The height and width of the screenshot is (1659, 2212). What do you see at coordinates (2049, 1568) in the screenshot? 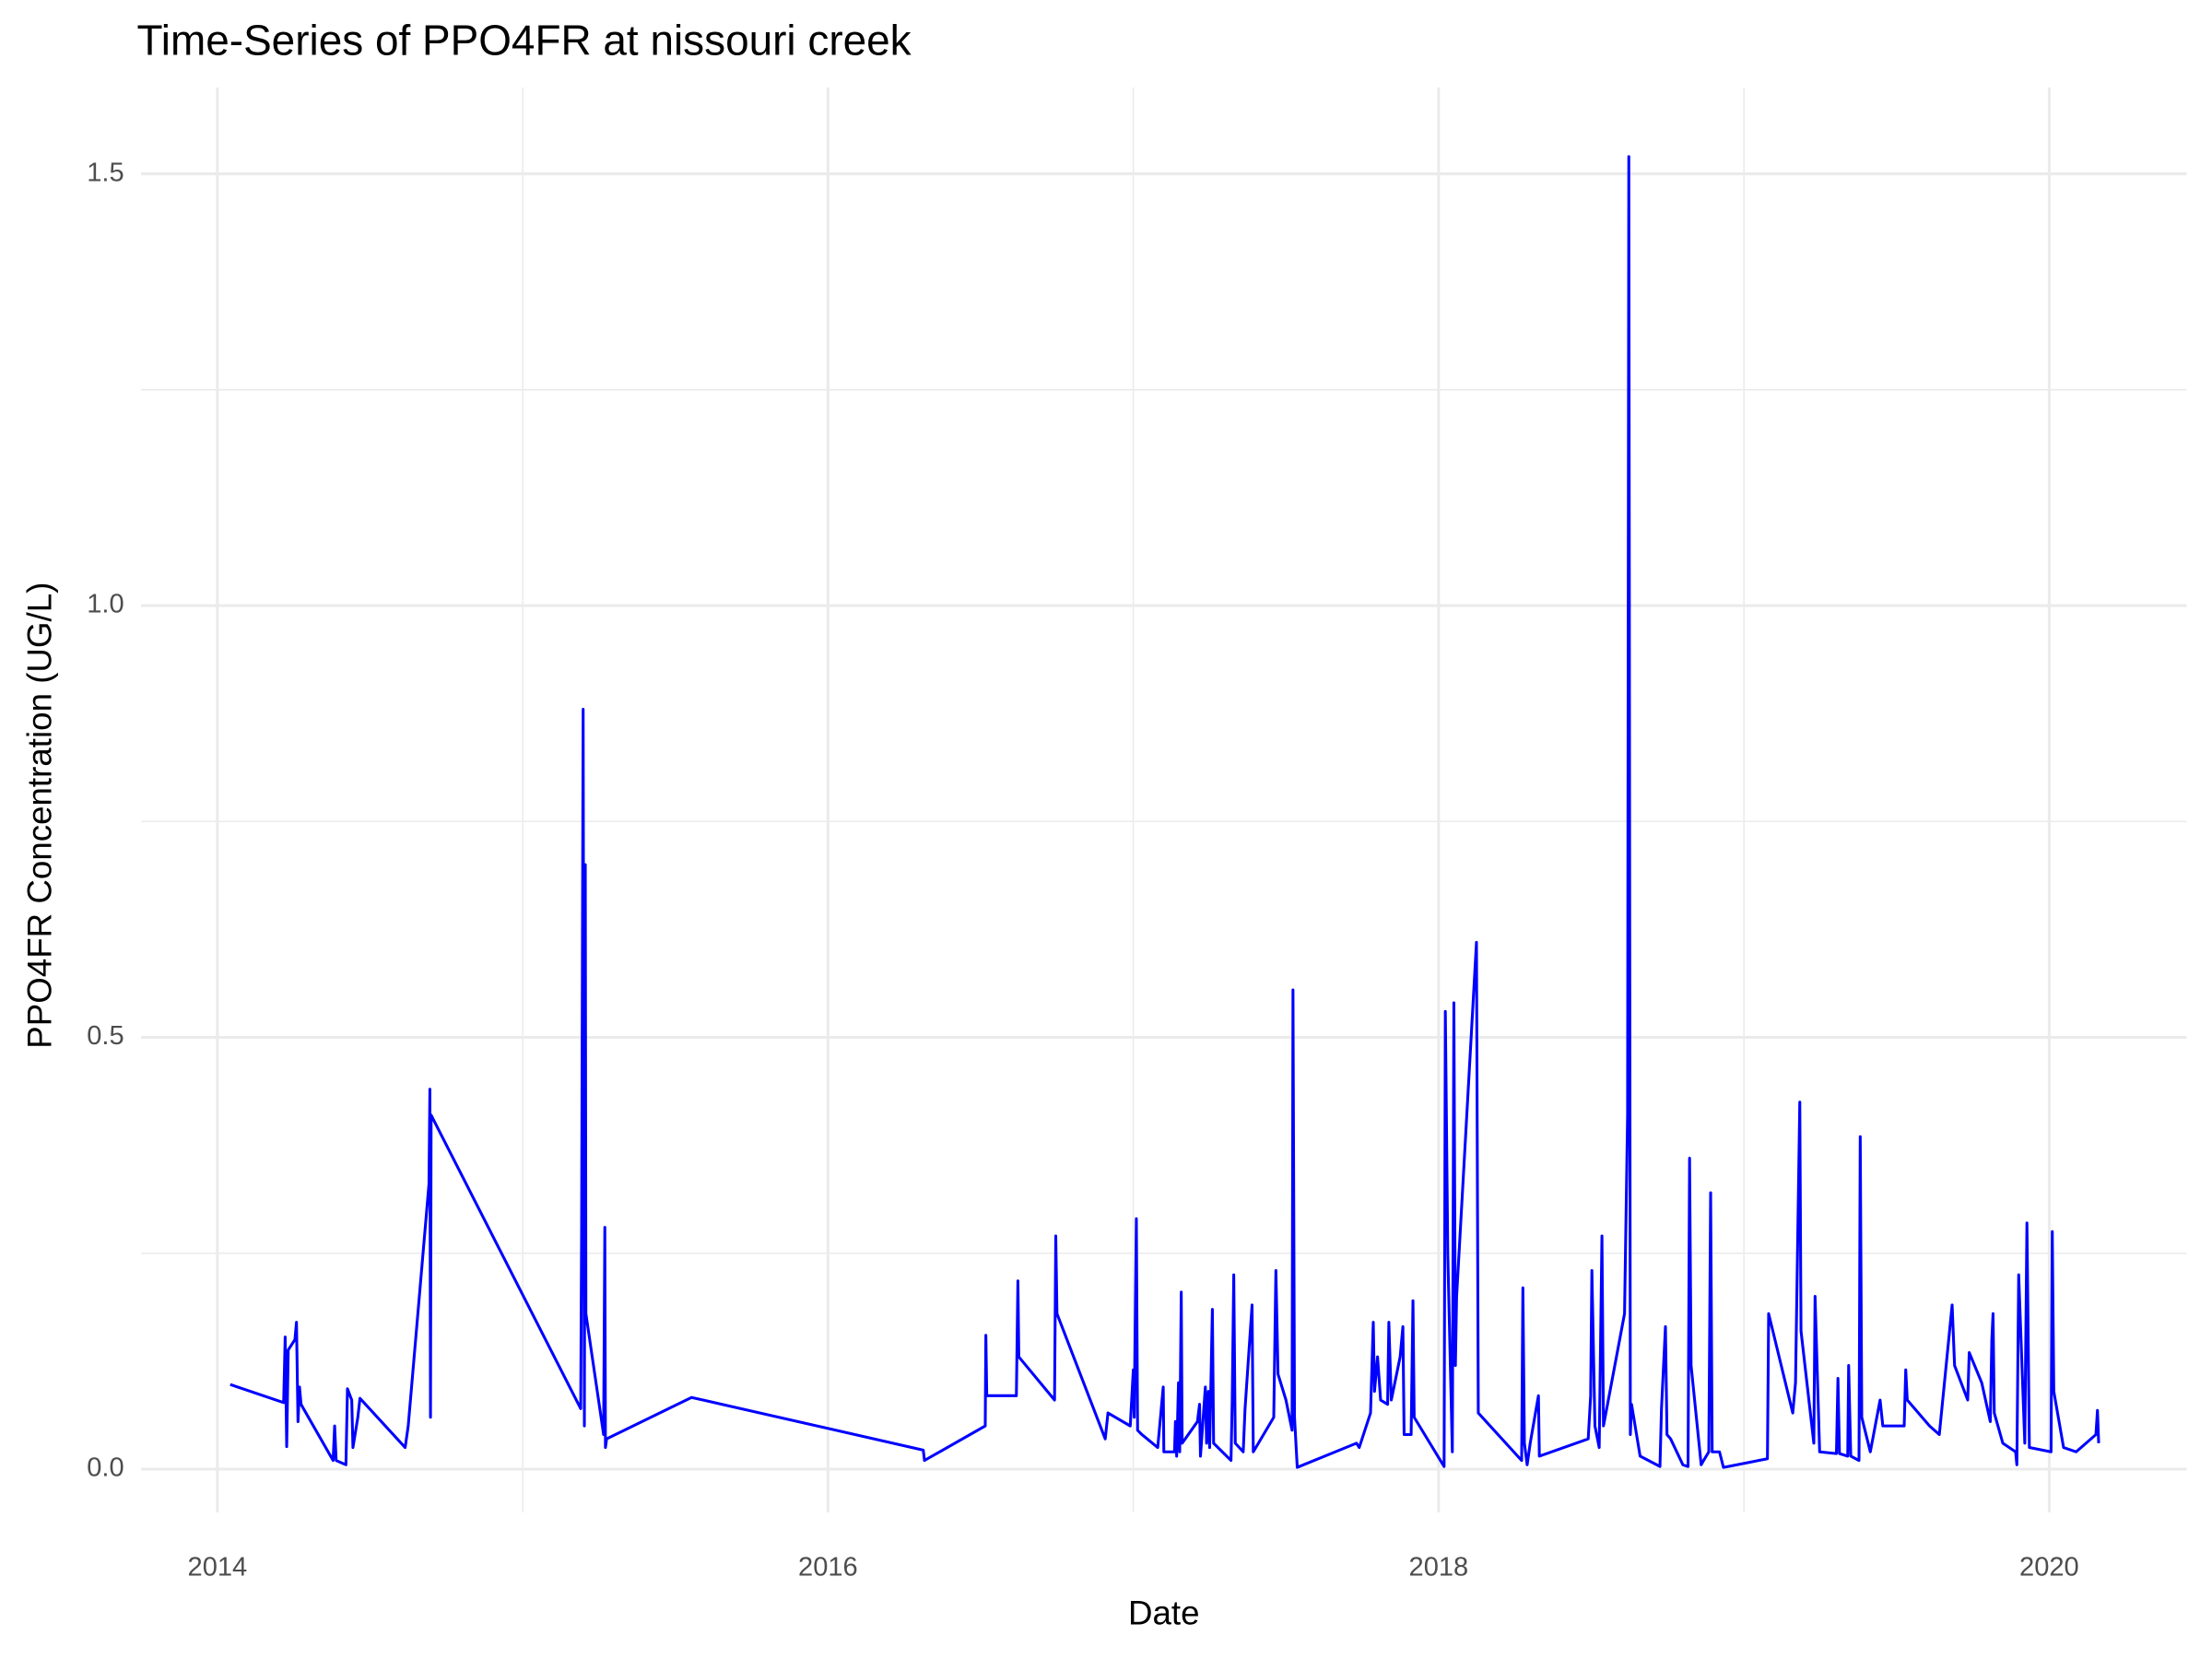
I see `x-tick-label: 2020` at bounding box center [2049, 1568].